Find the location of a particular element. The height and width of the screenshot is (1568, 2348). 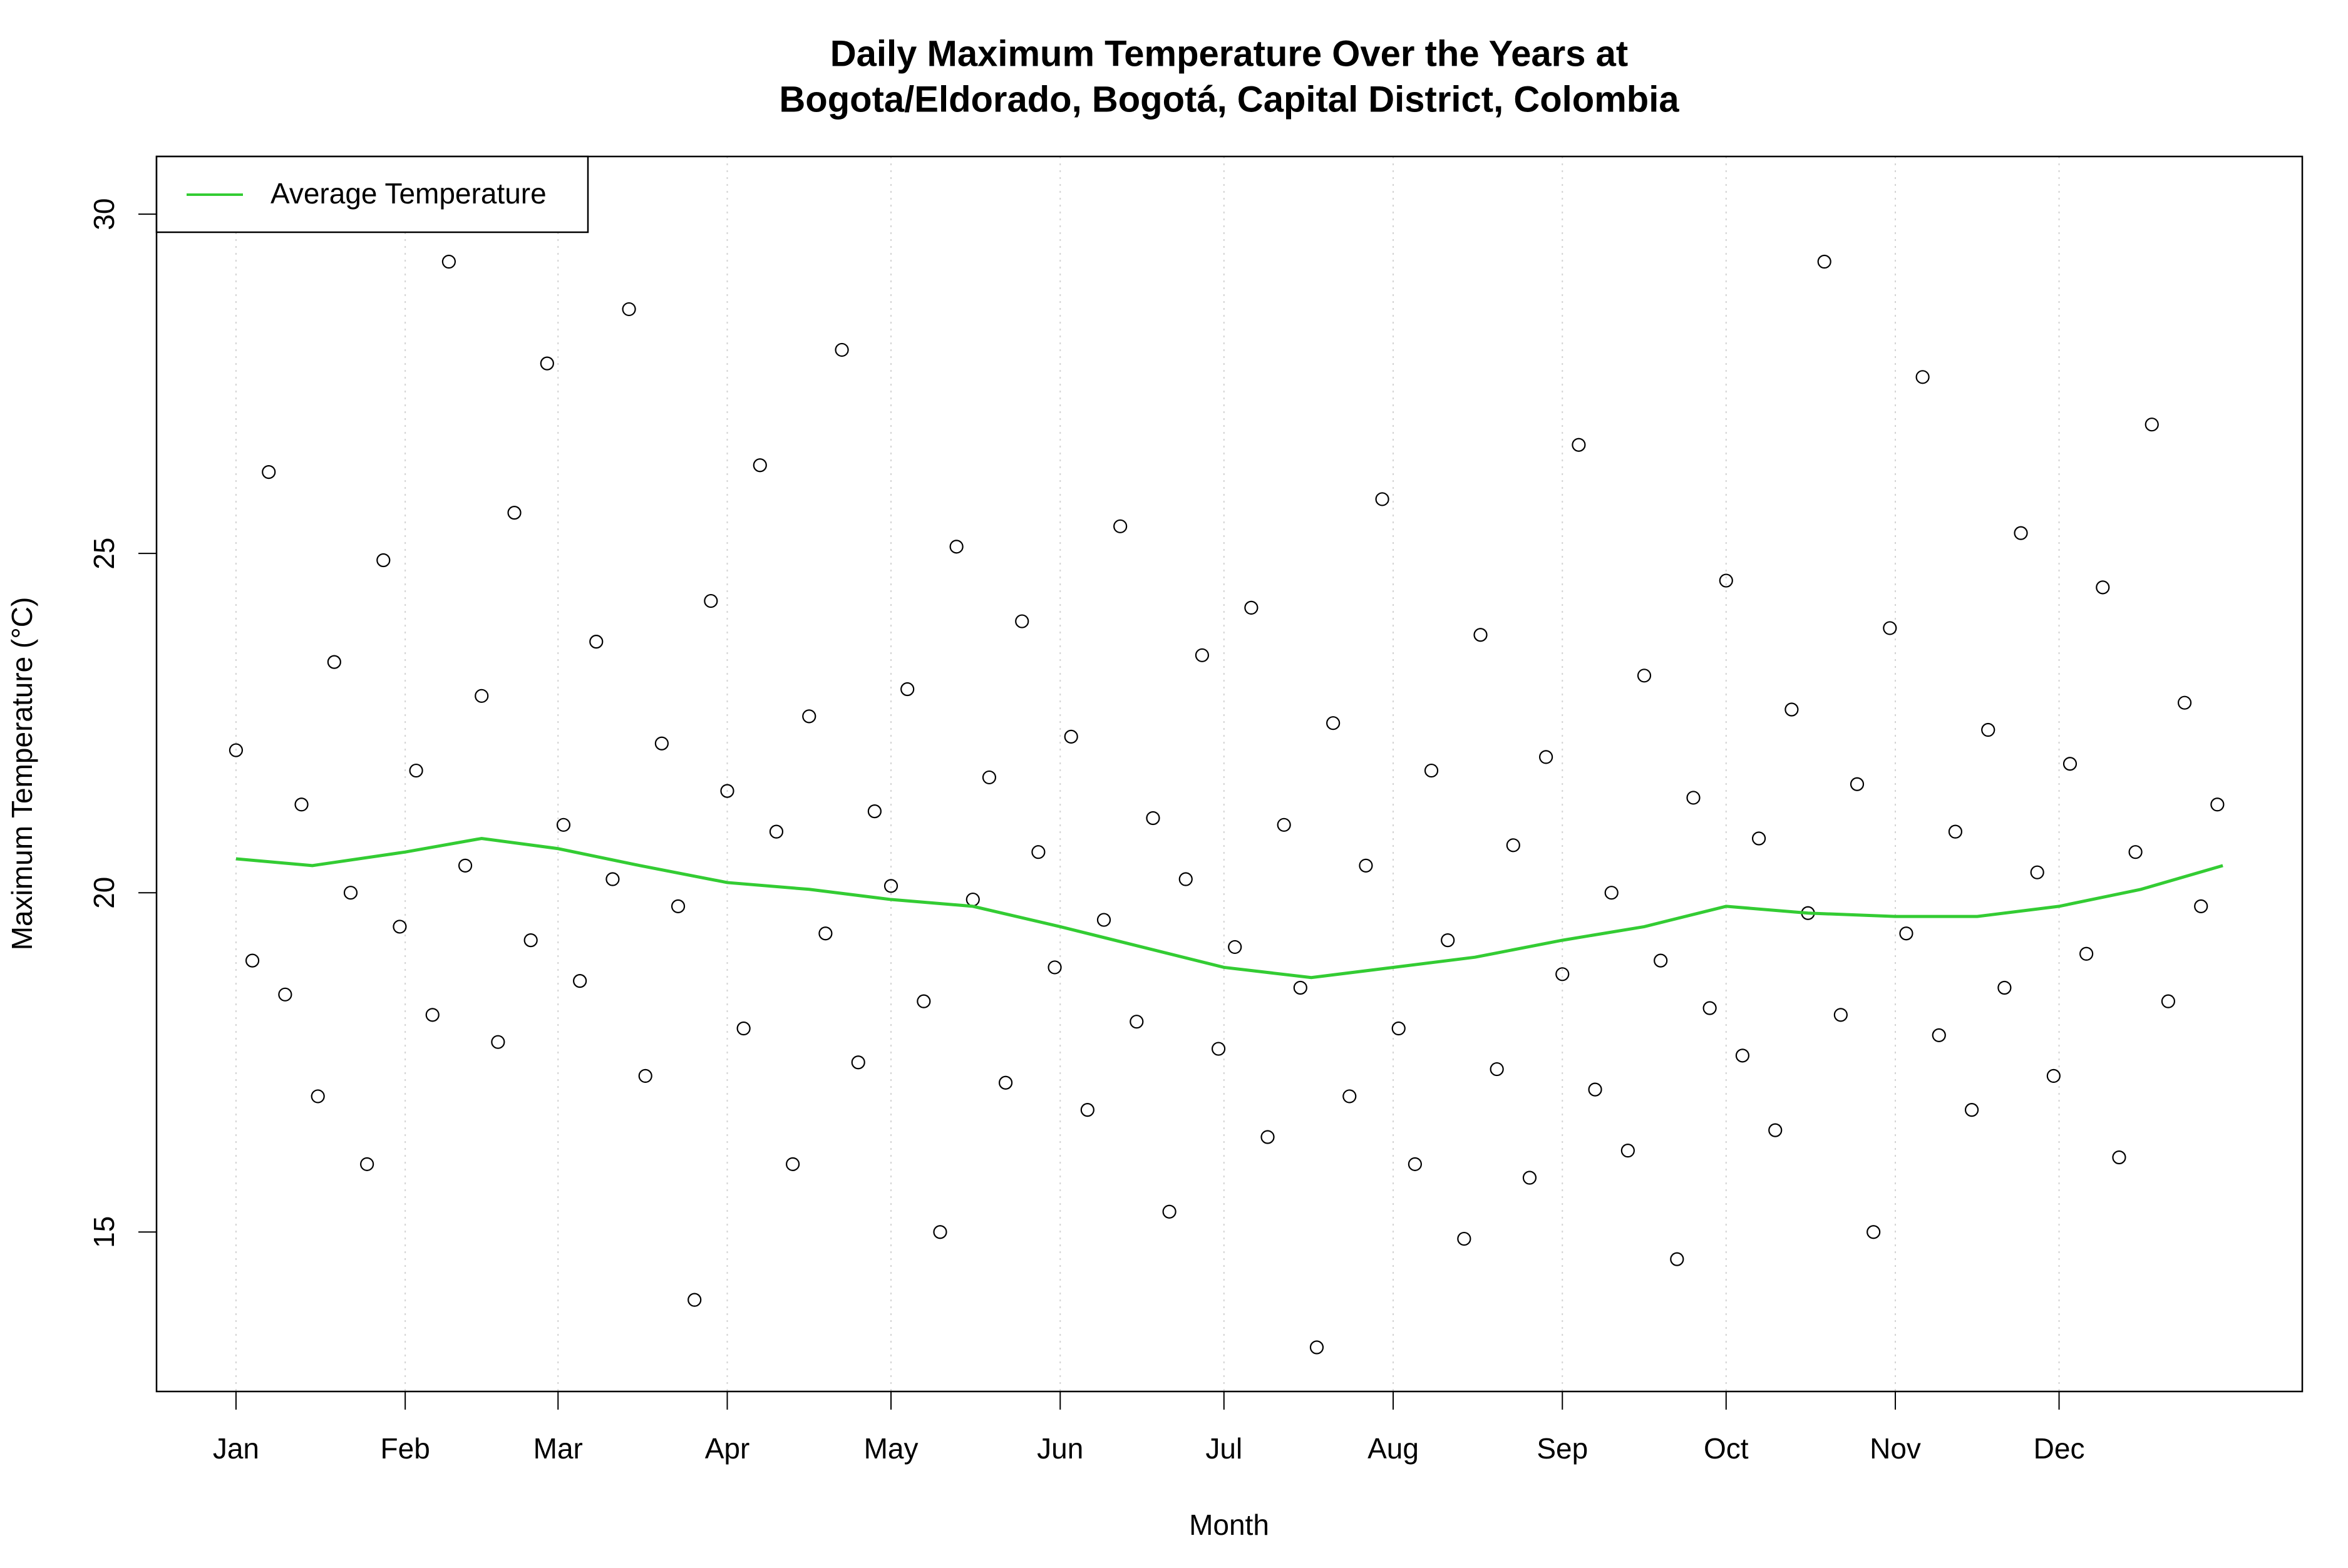

x-tick-label: Sep is located at coordinates (1562, 1448).